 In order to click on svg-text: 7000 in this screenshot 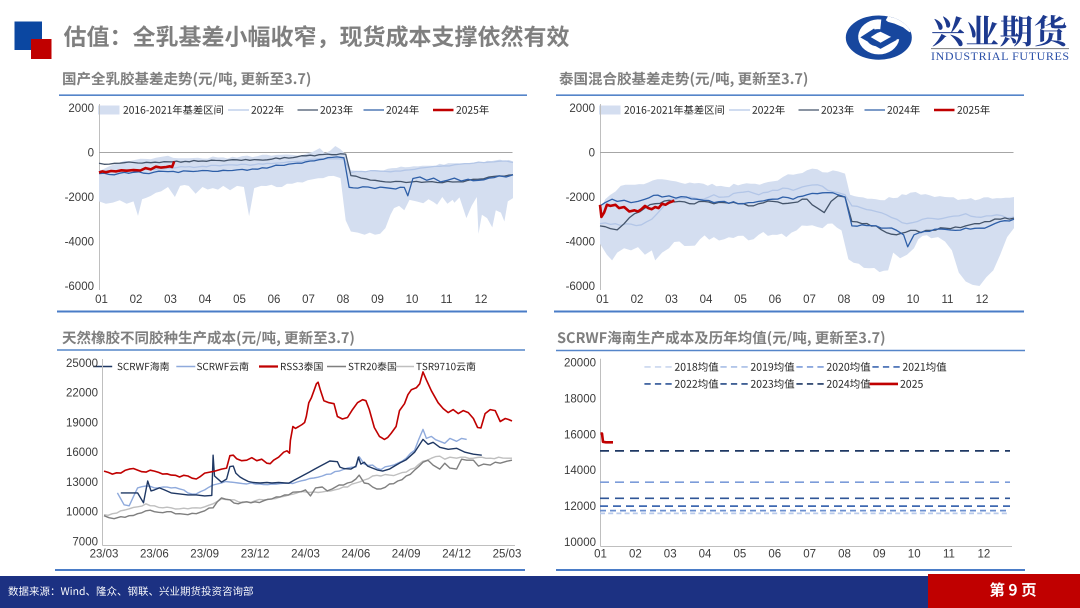, I will do `click(85, 543)`.